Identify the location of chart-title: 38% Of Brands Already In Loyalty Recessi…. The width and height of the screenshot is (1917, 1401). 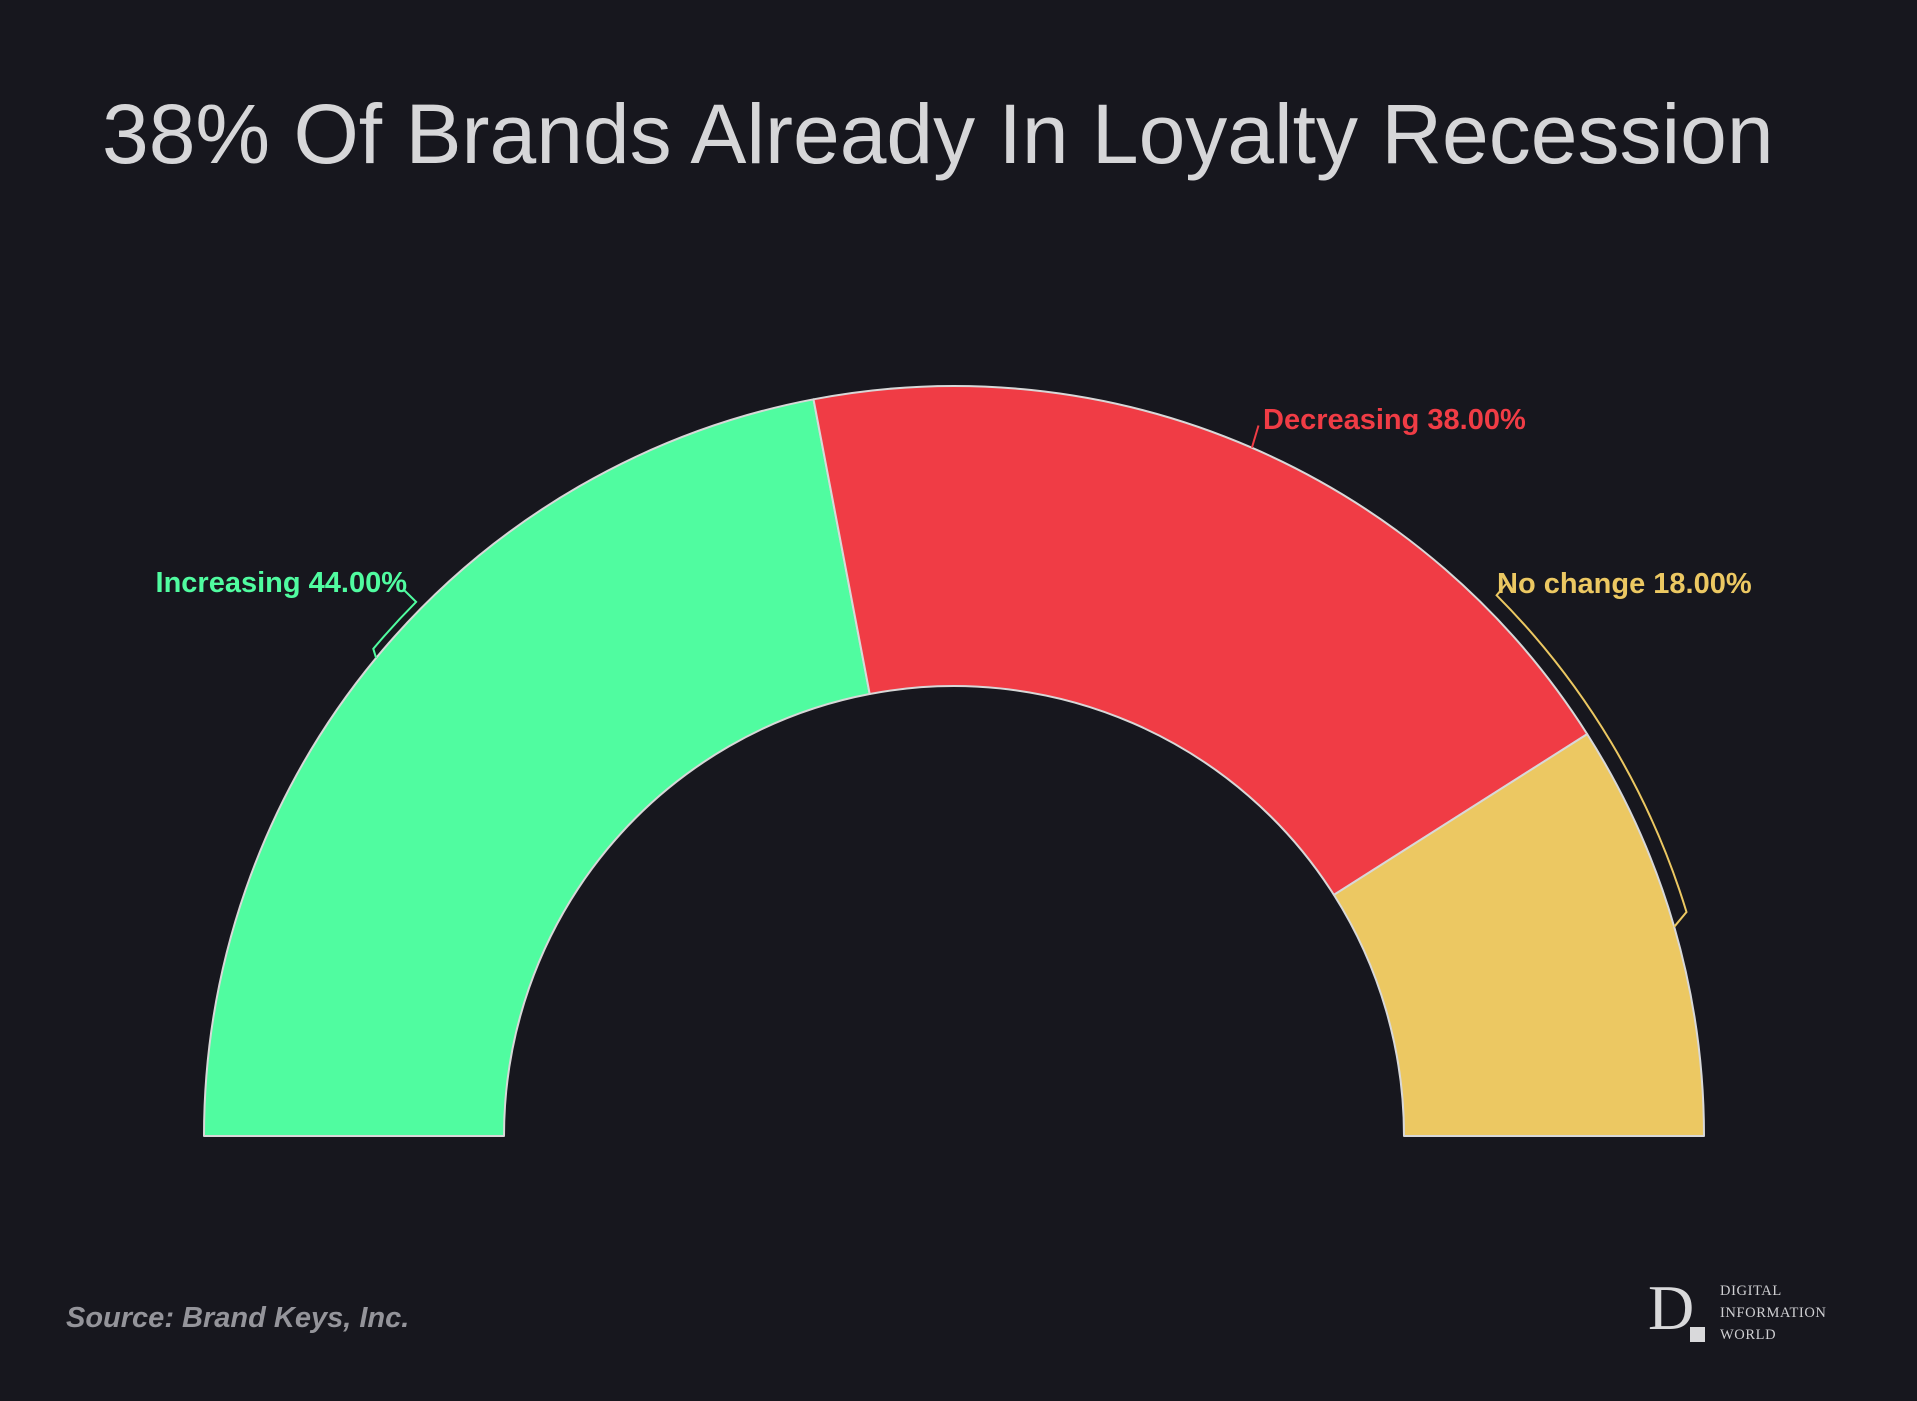
(938, 134).